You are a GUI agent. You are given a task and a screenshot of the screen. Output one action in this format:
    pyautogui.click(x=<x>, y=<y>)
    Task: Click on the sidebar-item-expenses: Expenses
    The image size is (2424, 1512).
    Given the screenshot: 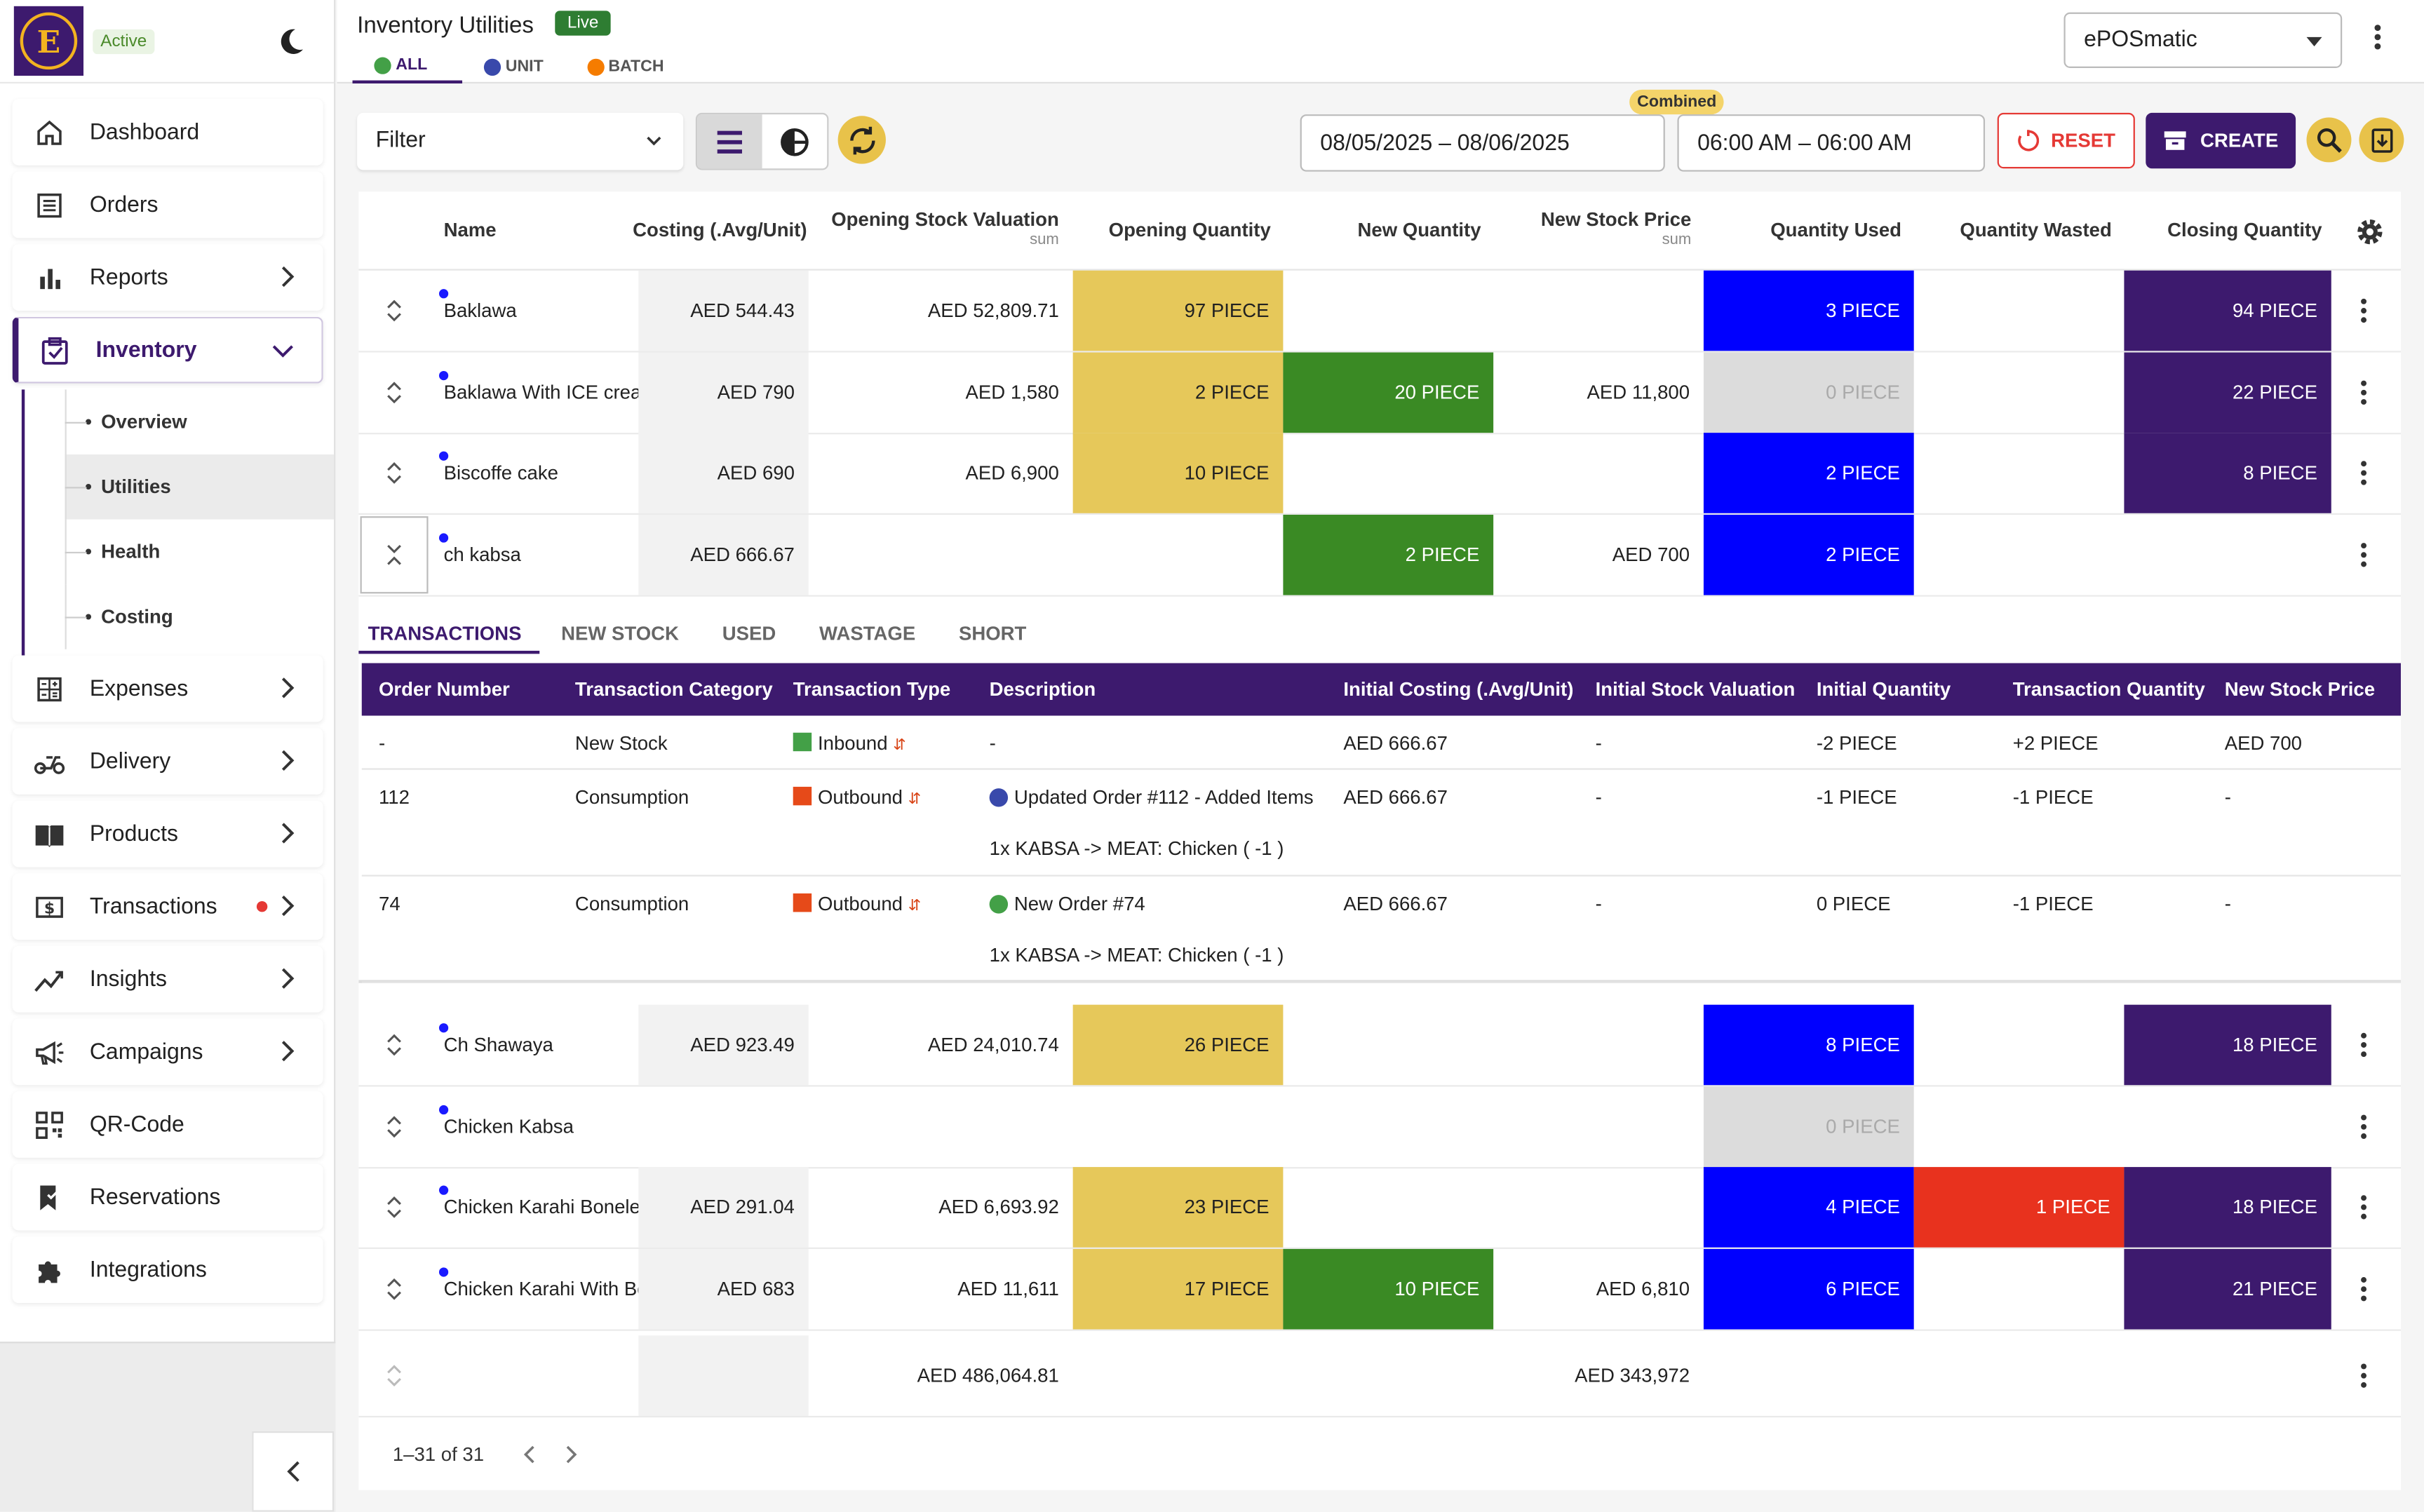 What is the action you would take?
    pyautogui.click(x=167, y=688)
    